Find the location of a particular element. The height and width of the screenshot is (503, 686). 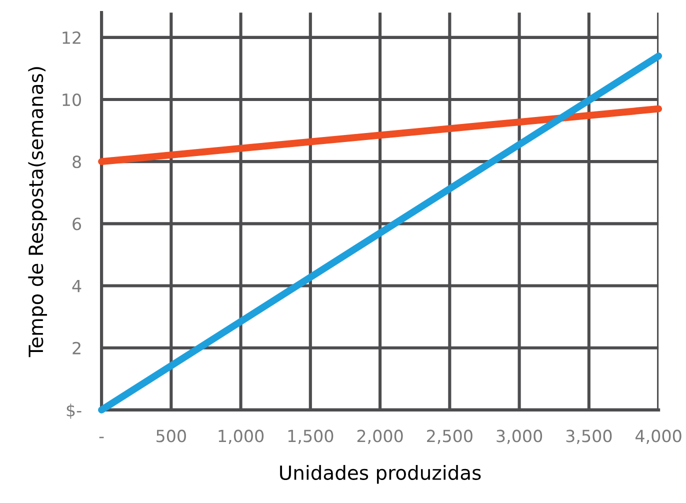

x-tick-label: 4,000 is located at coordinates (659, 437).